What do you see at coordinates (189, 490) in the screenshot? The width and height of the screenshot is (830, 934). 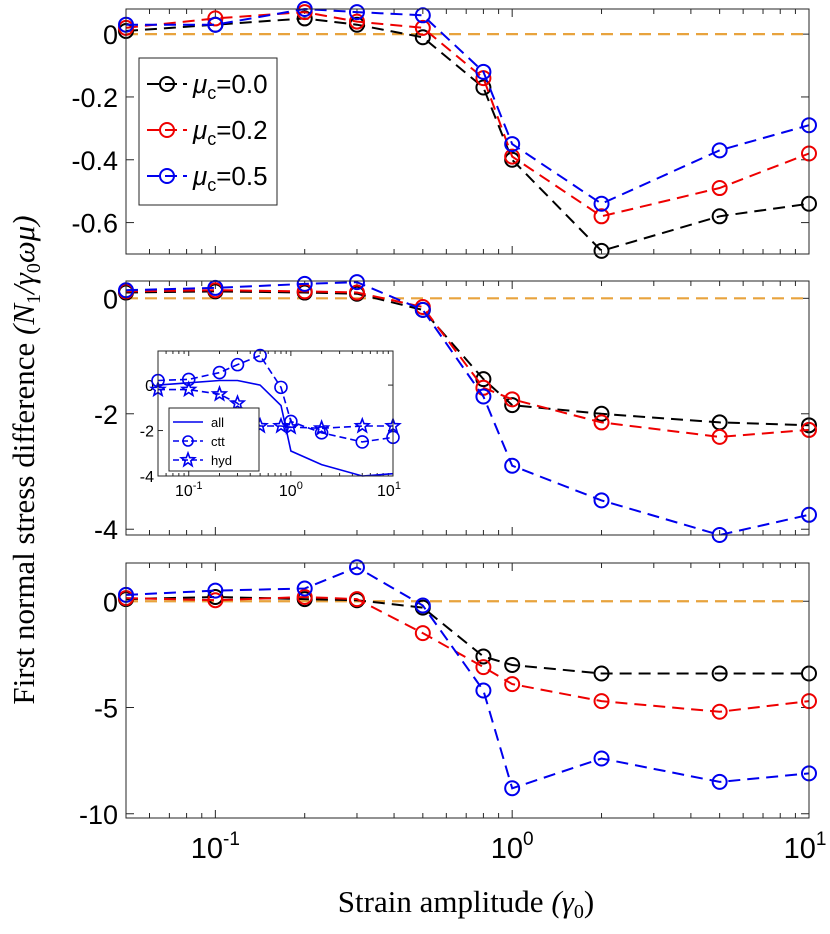 I see `x-tick-label: 10⁻¹` at bounding box center [189, 490].